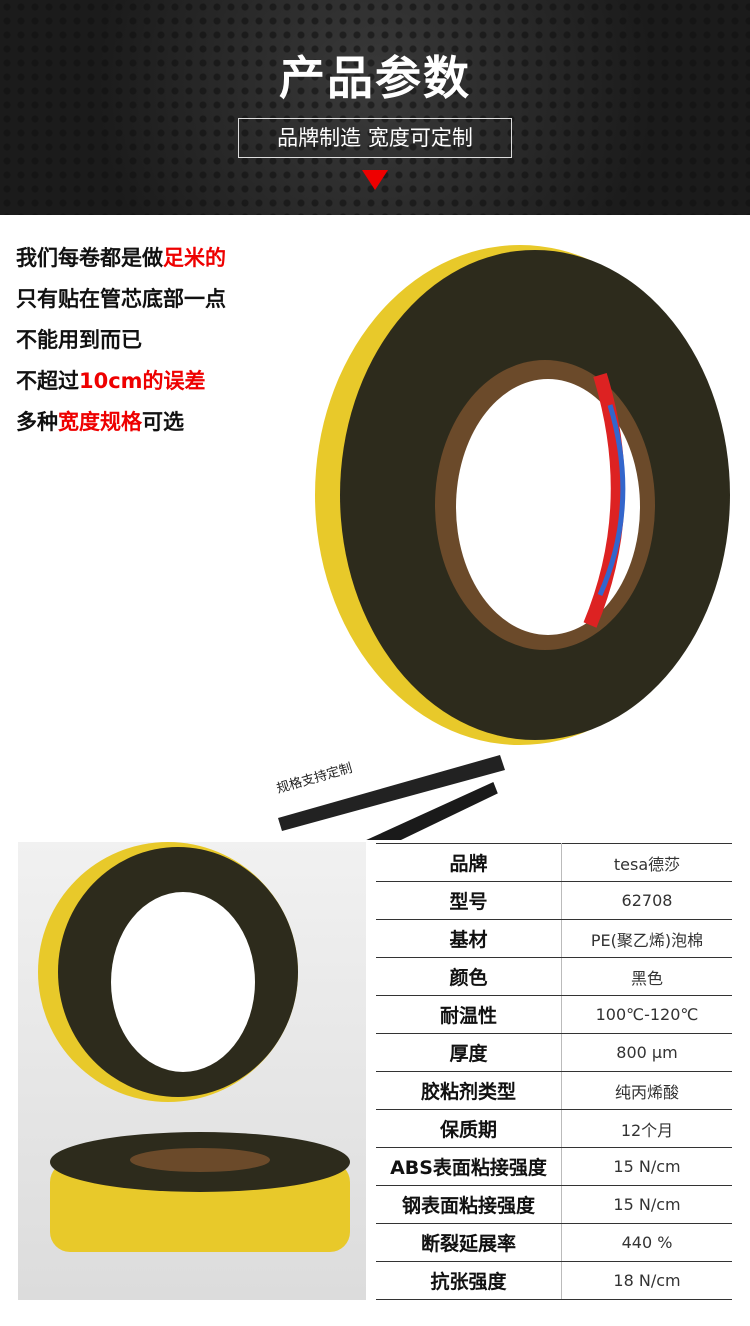 The image size is (750, 1326). I want to click on spec-value: 100℃-120℃, so click(646, 1014).